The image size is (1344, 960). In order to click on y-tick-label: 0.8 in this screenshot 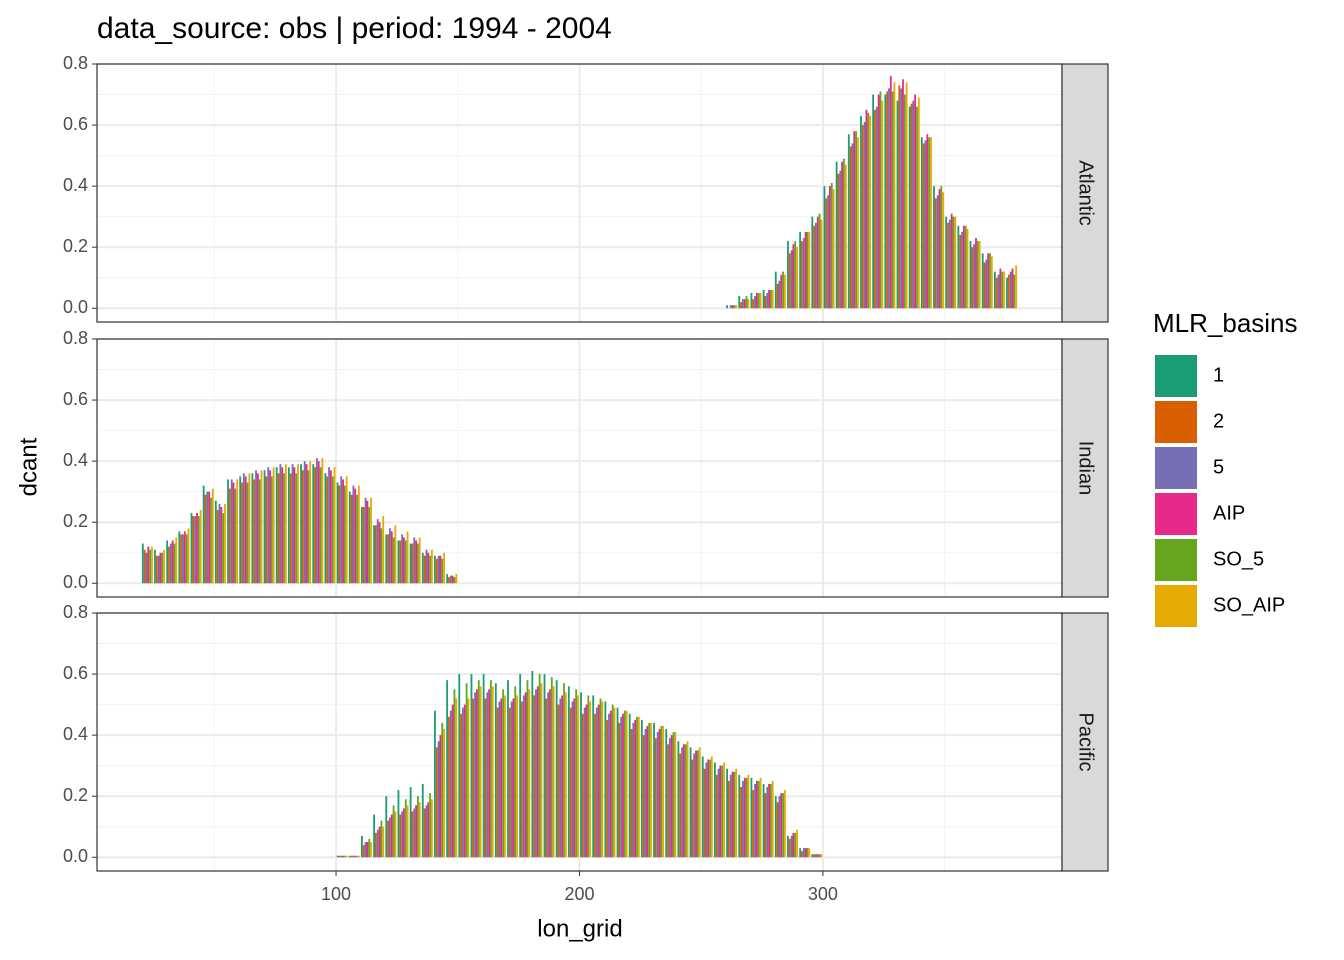, I will do `click(75, 63)`.